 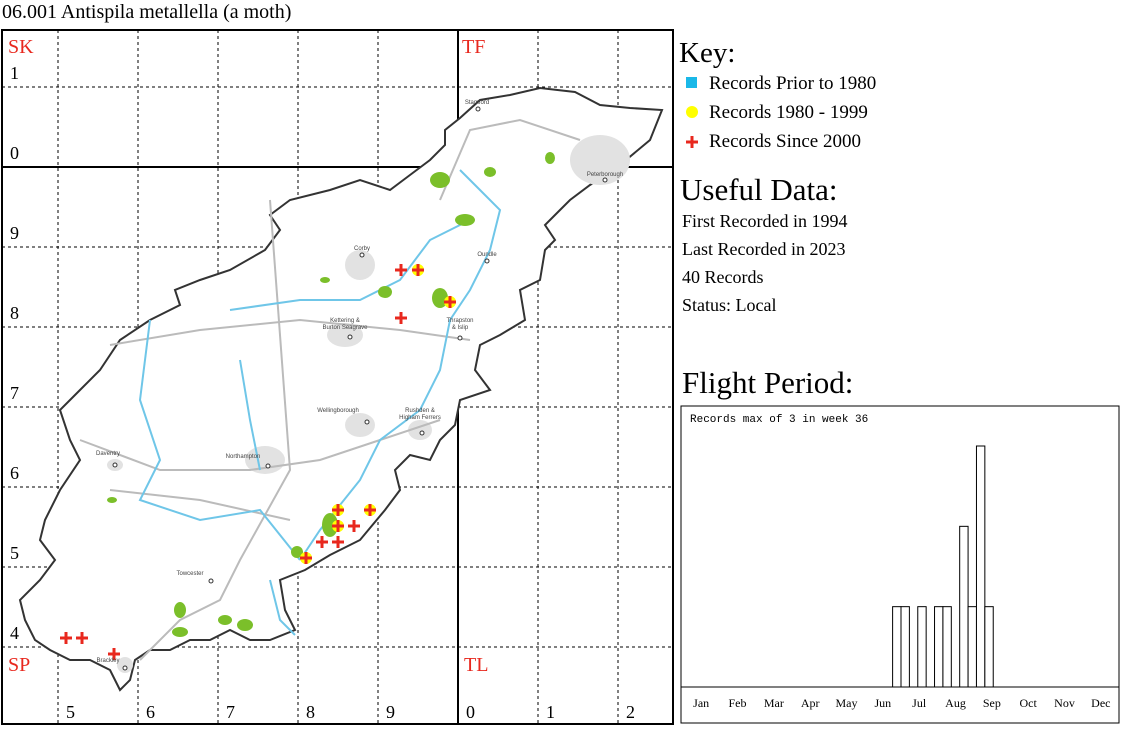 What do you see at coordinates (701, 703) in the screenshot?
I see `month-label: Jan` at bounding box center [701, 703].